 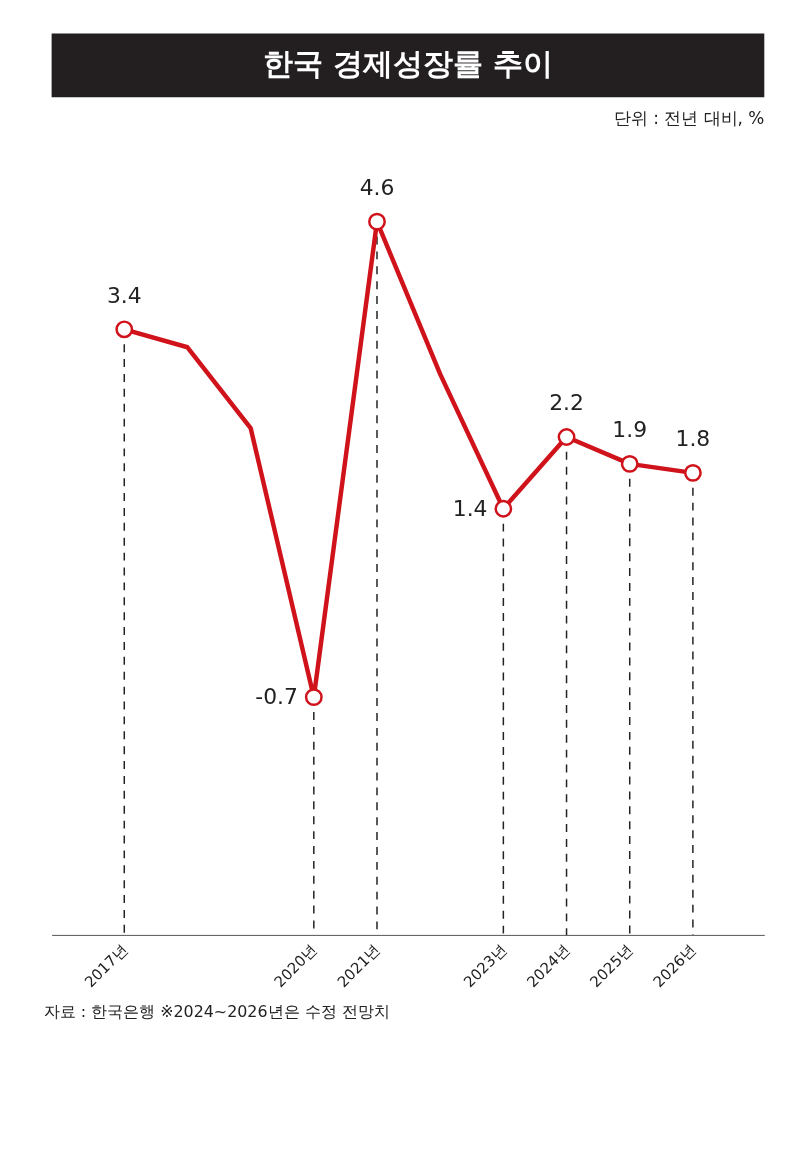 What do you see at coordinates (689, 117) in the screenshot?
I see `chart-subtitle: 단위 : 전년 대비, %` at bounding box center [689, 117].